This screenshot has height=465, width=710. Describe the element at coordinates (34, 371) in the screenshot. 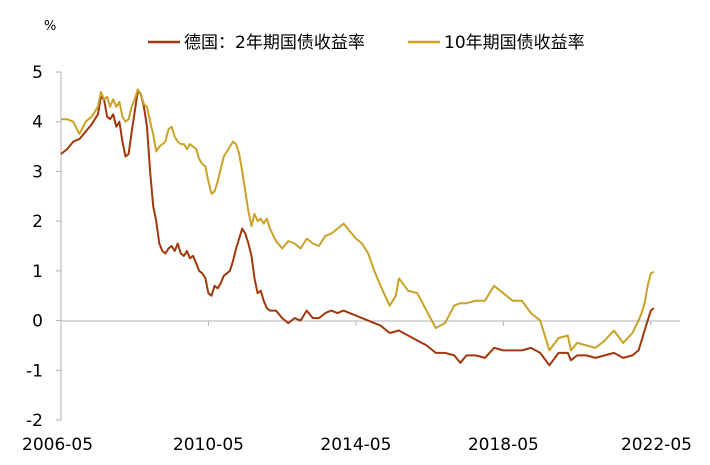

I see `y-tick-label: -1` at that location.